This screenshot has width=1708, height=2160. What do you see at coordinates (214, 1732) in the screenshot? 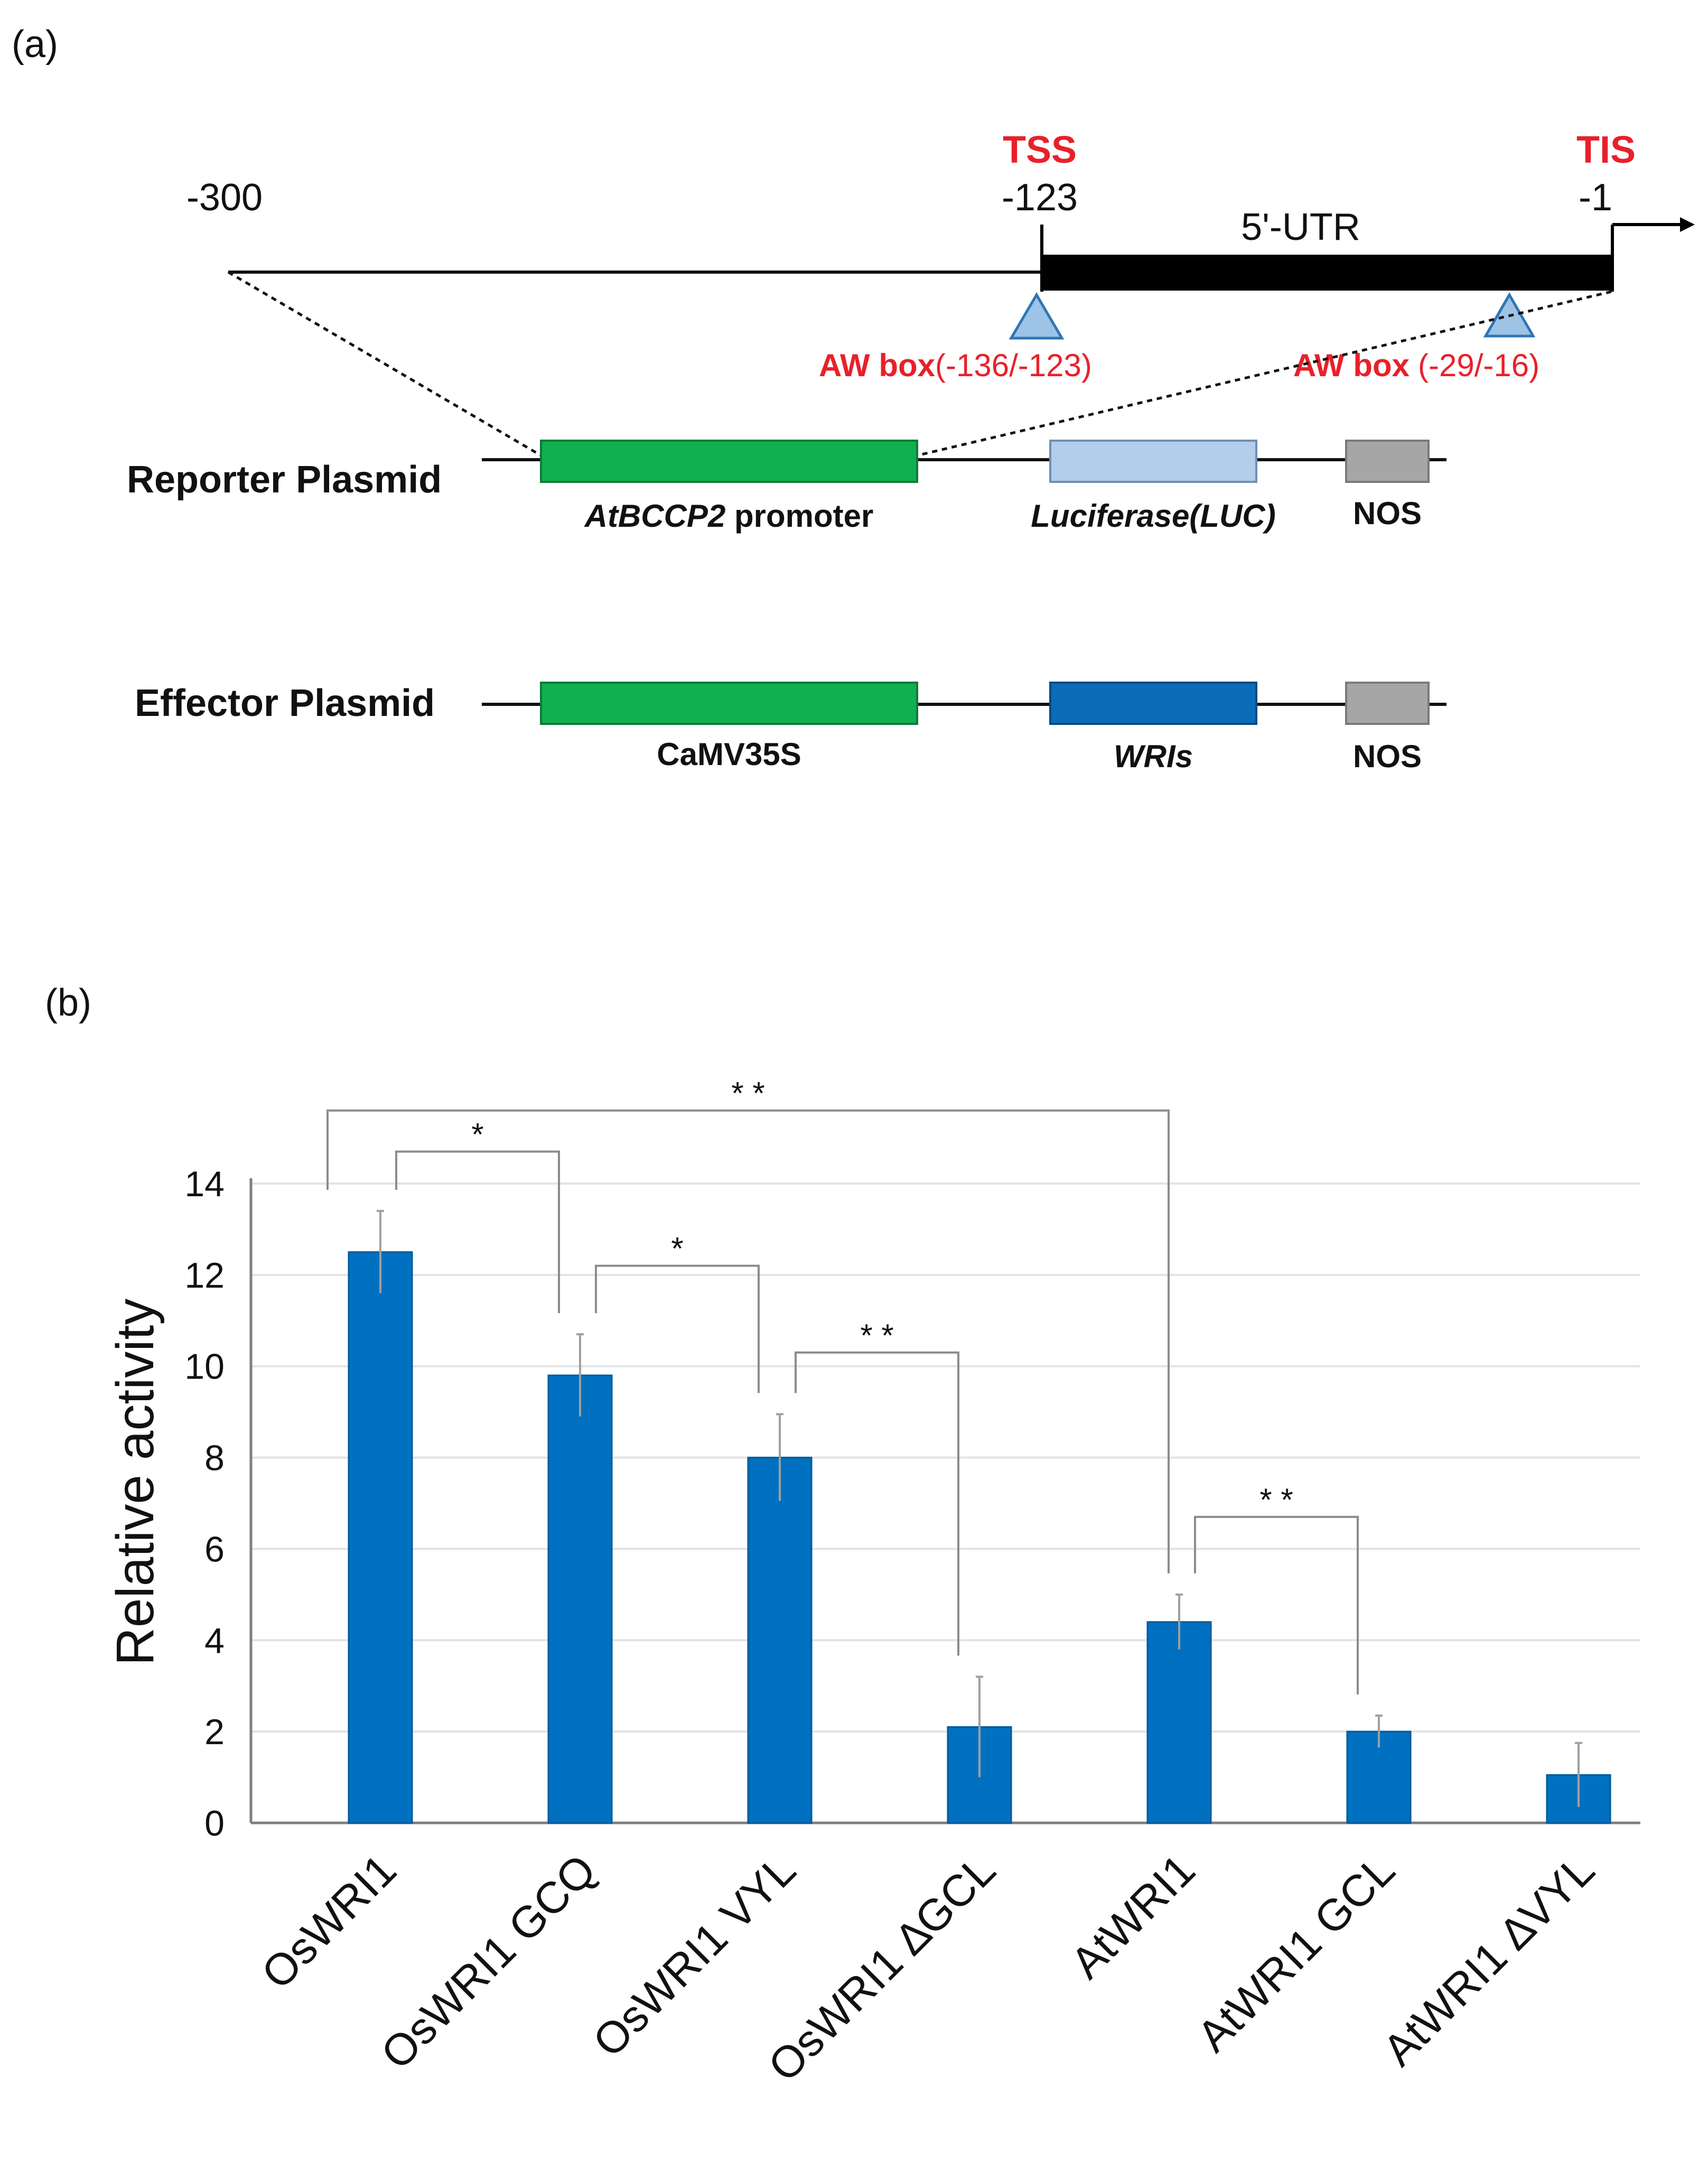
I see `y-tick-label: 2` at bounding box center [214, 1732].